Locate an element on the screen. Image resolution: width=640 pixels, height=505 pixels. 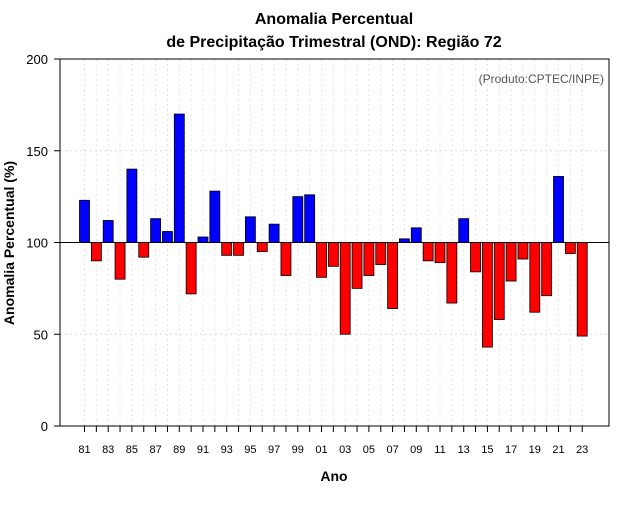
y-tick-label: 150 is located at coordinates (37, 151).